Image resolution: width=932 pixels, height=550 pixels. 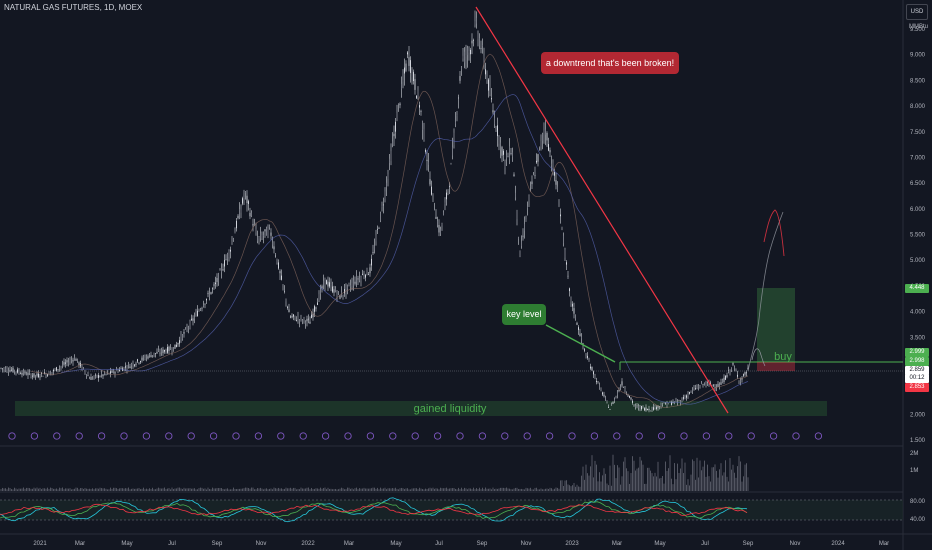 I want to click on event-markers, so click(x=415, y=436).